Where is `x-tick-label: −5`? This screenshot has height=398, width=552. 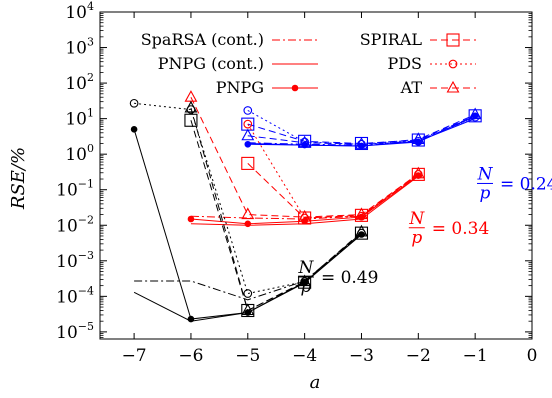 x-tick-label: −5 is located at coordinates (247, 356).